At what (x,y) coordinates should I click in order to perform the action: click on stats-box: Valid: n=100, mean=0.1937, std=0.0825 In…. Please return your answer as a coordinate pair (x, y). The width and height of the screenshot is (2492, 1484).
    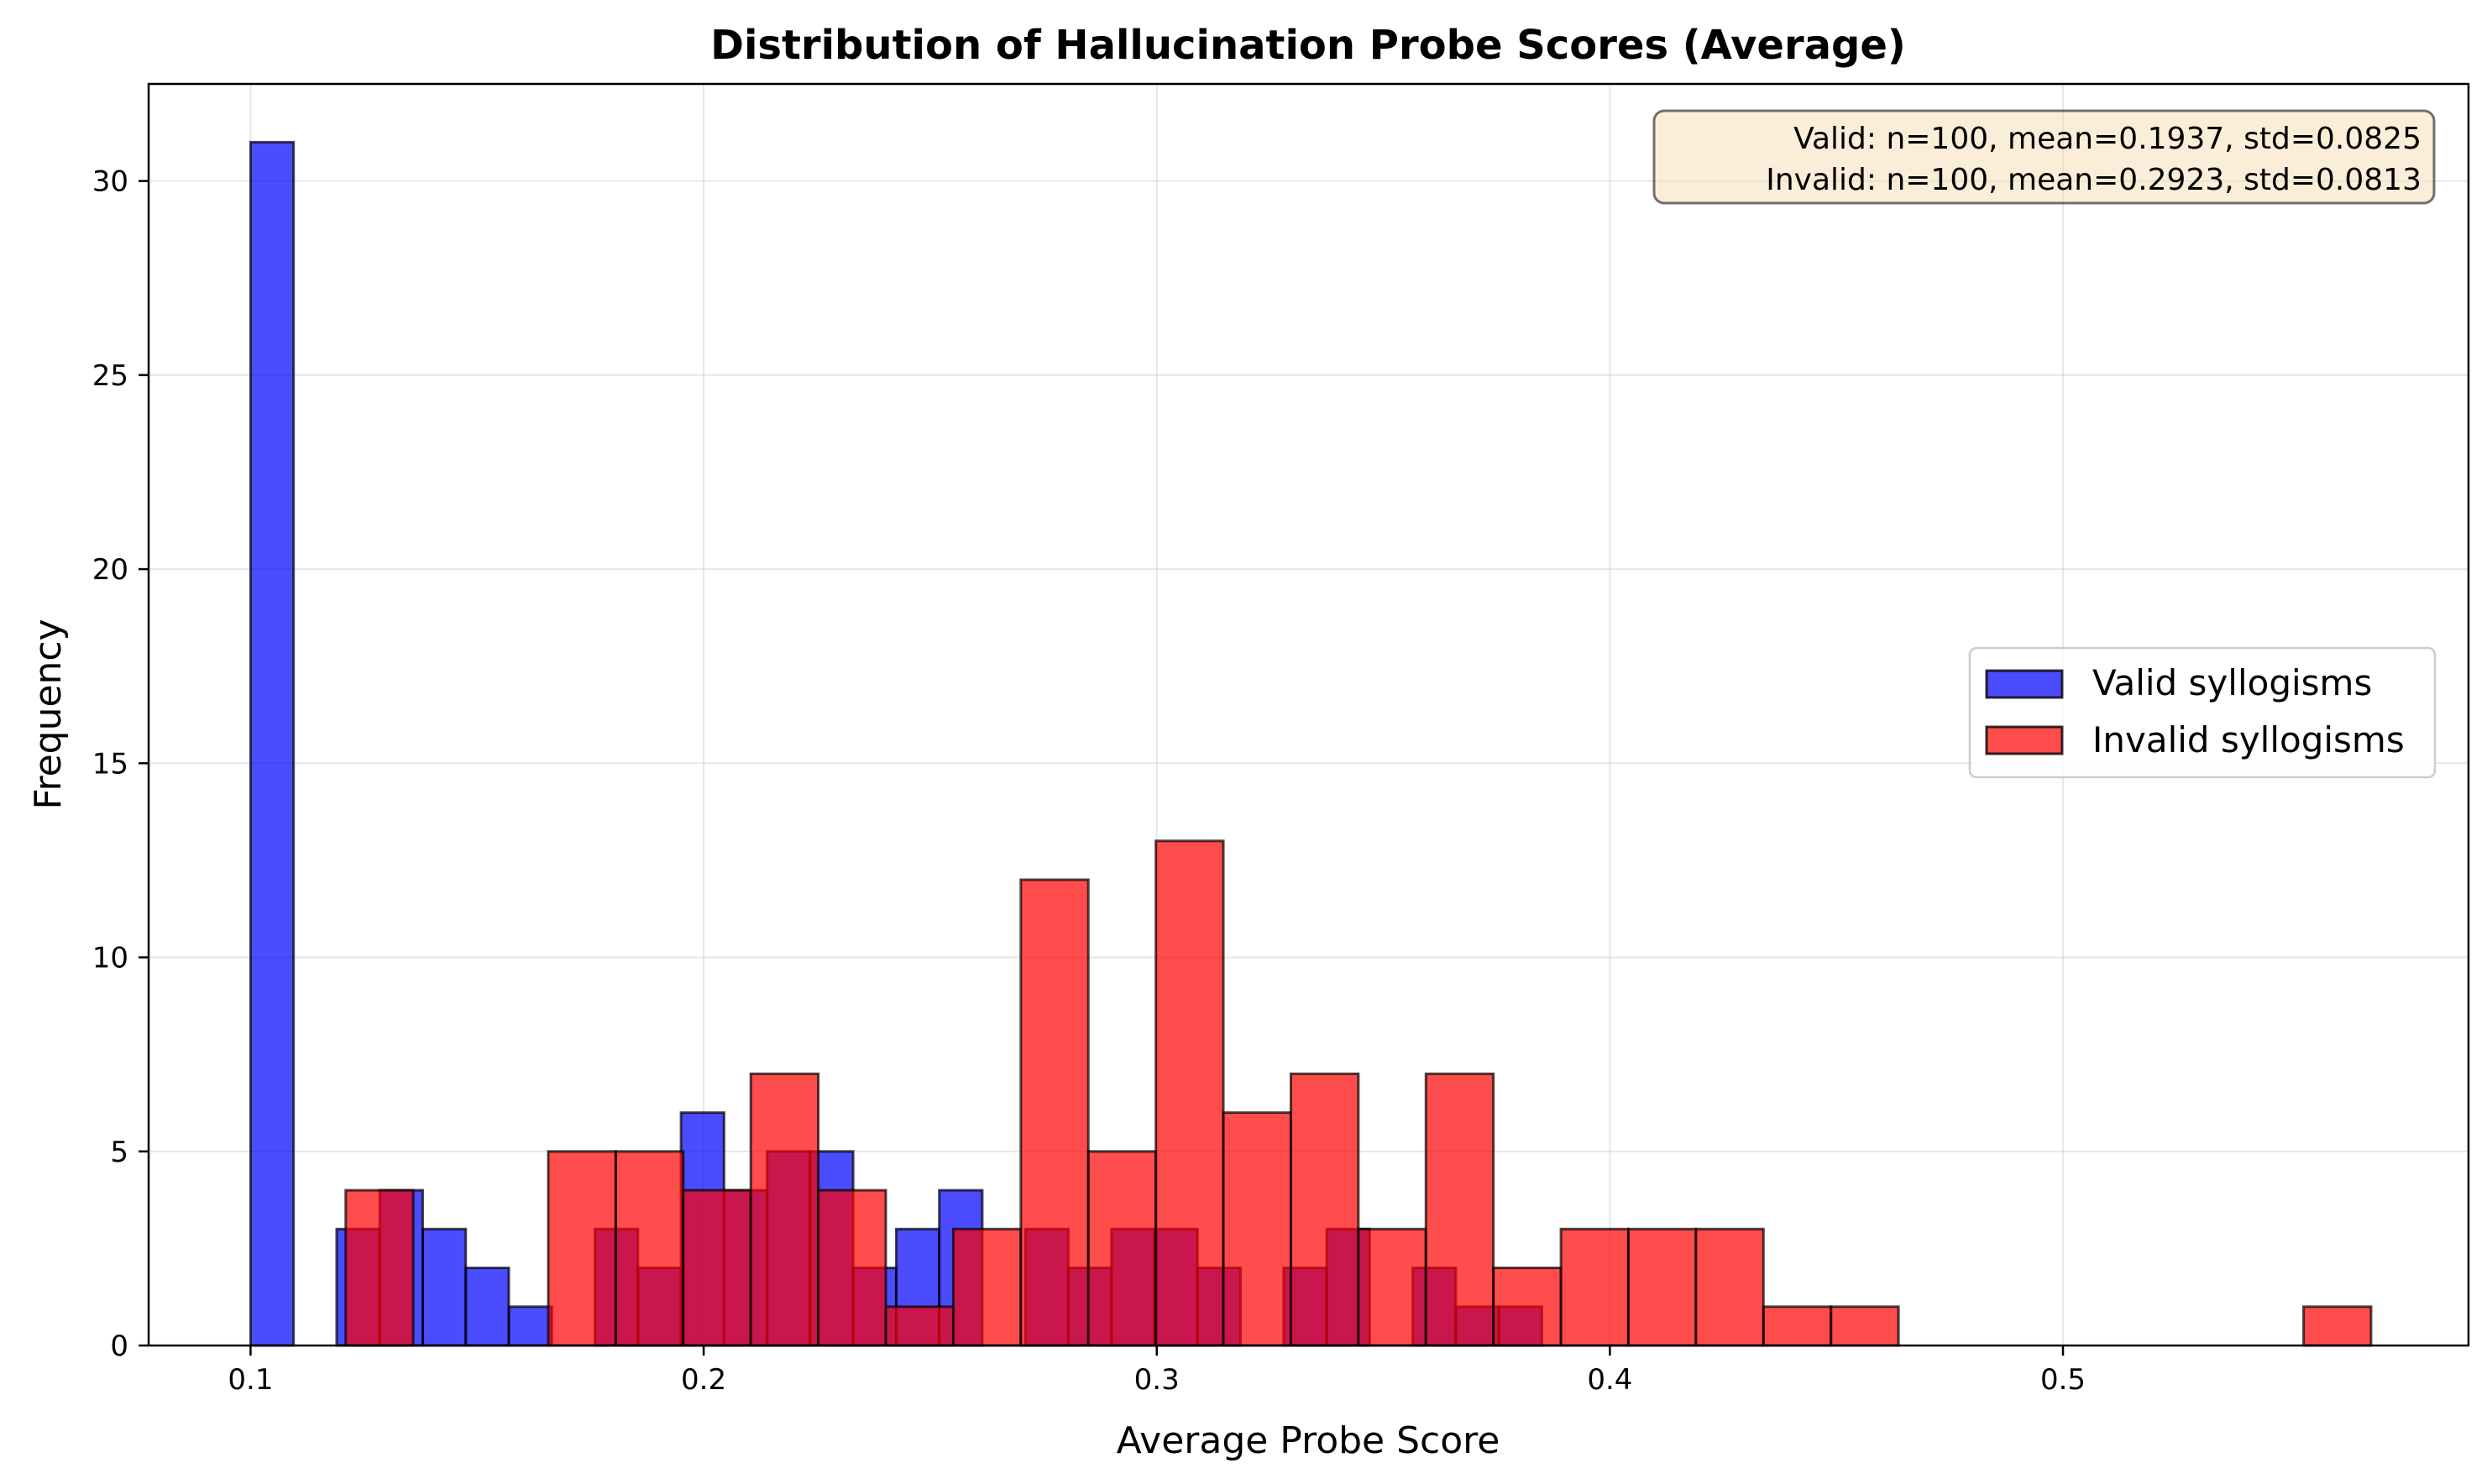
    Looking at the image, I should click on (2044, 157).